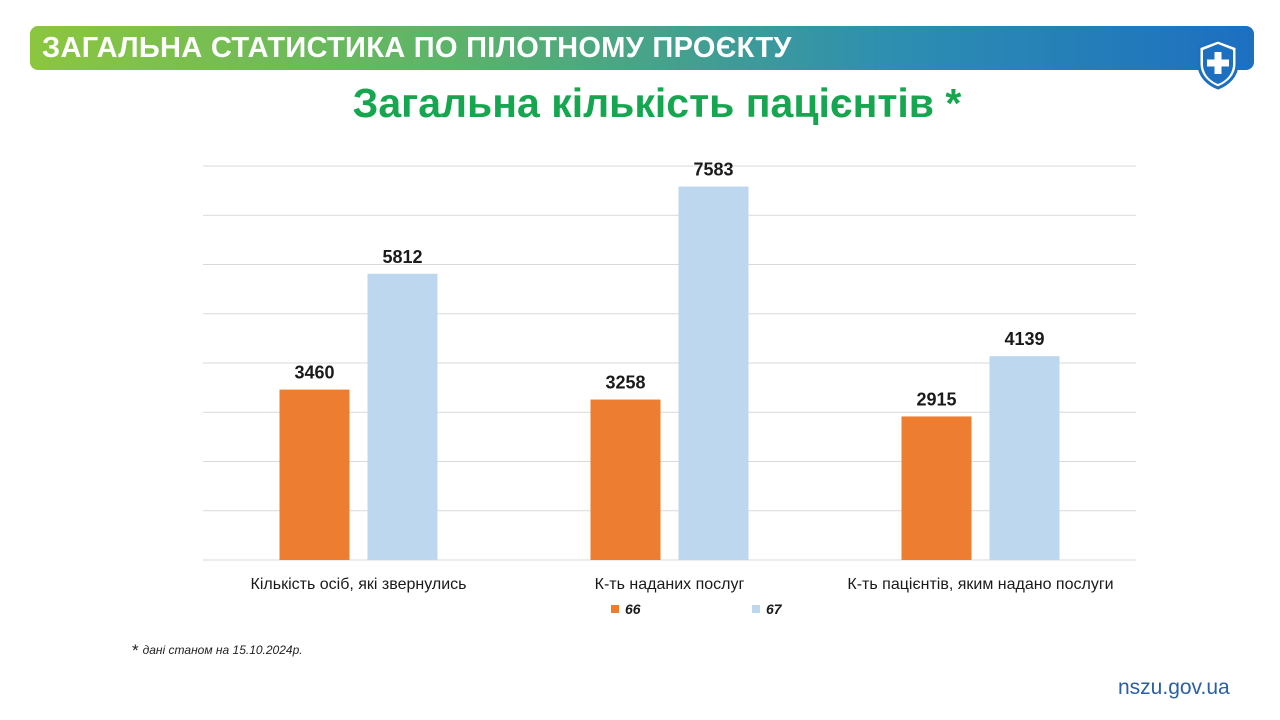  What do you see at coordinates (135, 650) in the screenshot?
I see `footnote-star: *` at bounding box center [135, 650].